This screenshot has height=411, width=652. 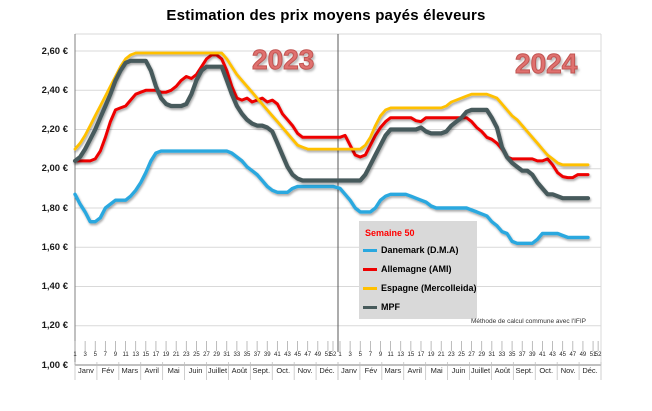 I want to click on y-tick-label: 1,40 €, so click(x=54, y=286).